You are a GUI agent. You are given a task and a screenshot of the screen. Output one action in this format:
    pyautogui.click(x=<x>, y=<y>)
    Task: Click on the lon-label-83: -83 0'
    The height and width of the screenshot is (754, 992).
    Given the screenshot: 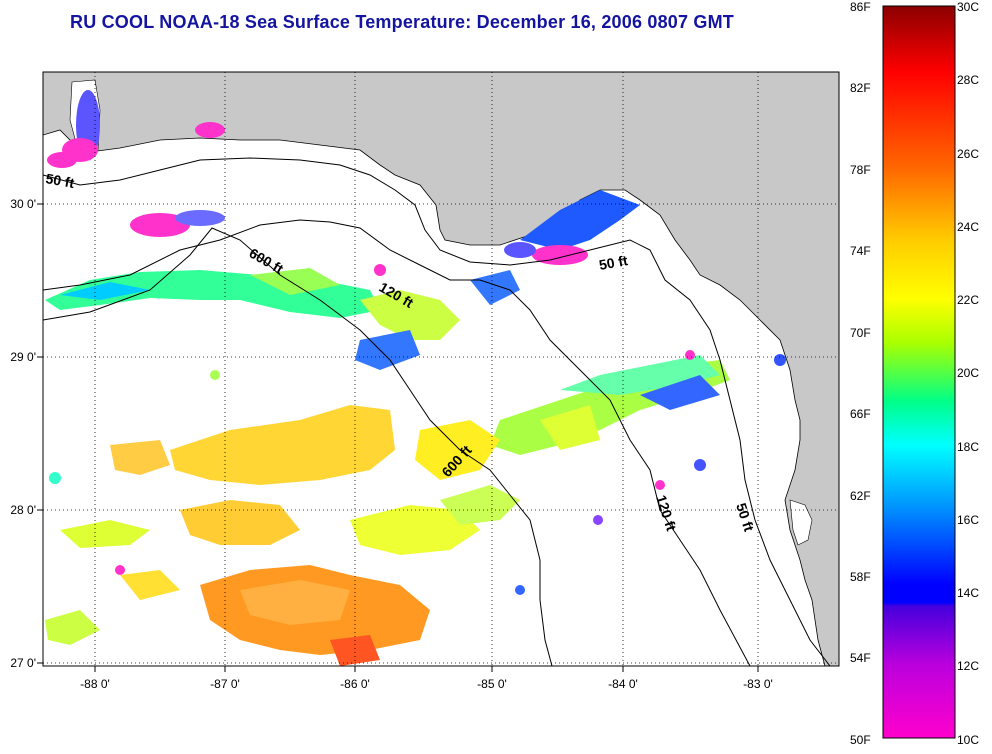 What is the action you would take?
    pyautogui.click(x=758, y=684)
    